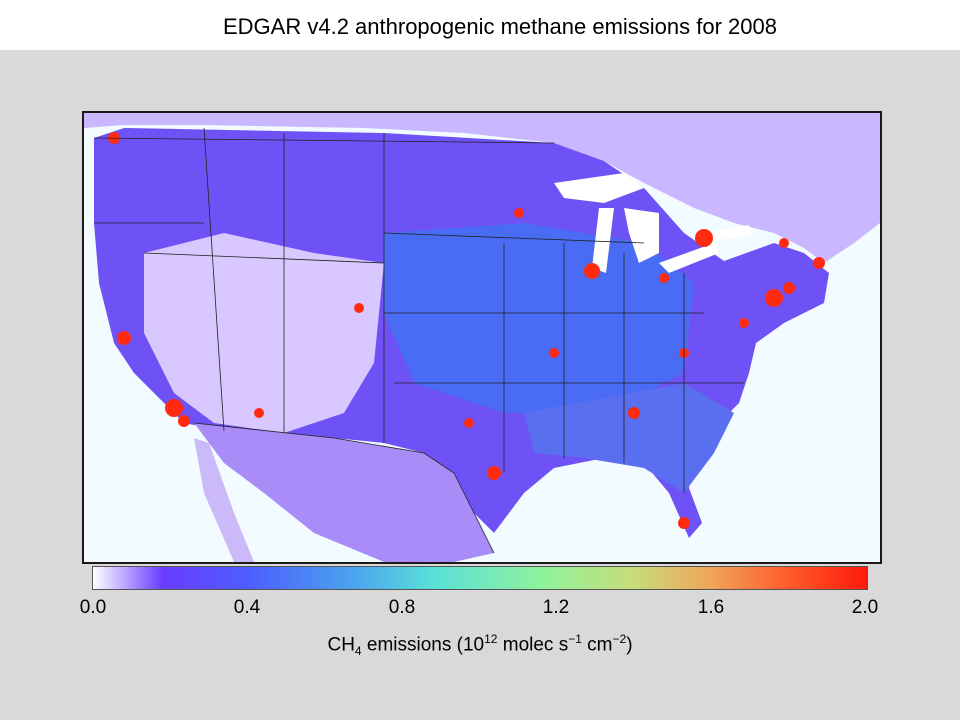 This screenshot has height=720, width=960. What do you see at coordinates (556, 607) in the screenshot?
I see `colorbar-tick-label: 1.2` at bounding box center [556, 607].